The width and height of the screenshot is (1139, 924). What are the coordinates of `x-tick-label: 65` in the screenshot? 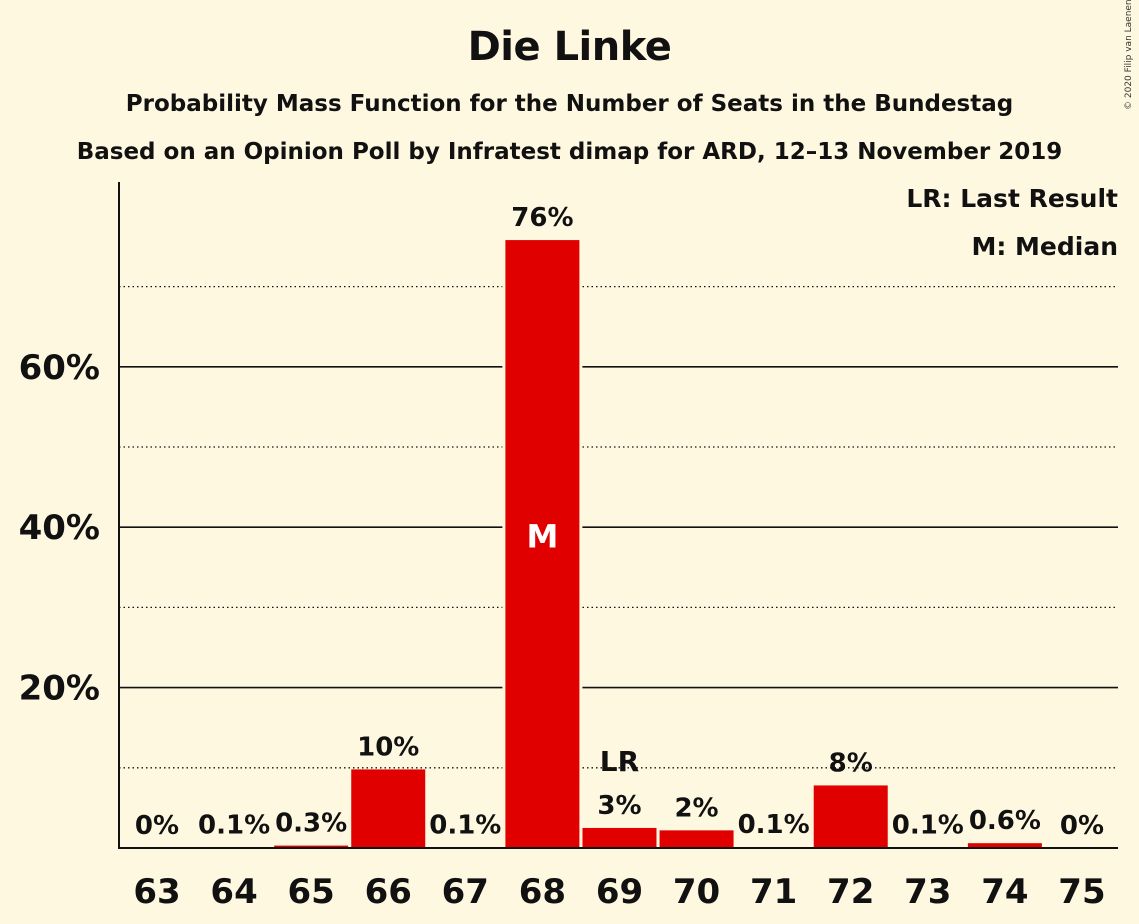 It's located at (310, 892).